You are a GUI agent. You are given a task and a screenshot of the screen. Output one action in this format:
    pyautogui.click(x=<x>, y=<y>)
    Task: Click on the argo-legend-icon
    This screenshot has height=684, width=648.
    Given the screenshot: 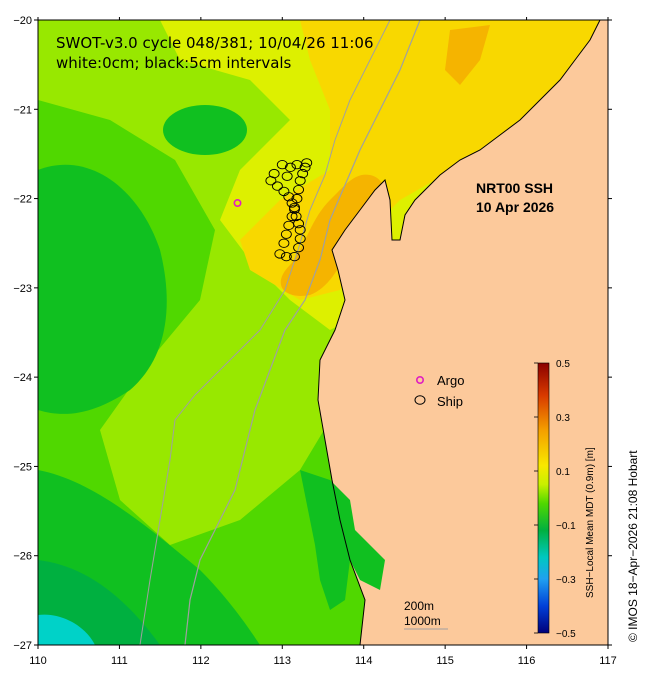 What is the action you would take?
    pyautogui.click(x=419, y=379)
    